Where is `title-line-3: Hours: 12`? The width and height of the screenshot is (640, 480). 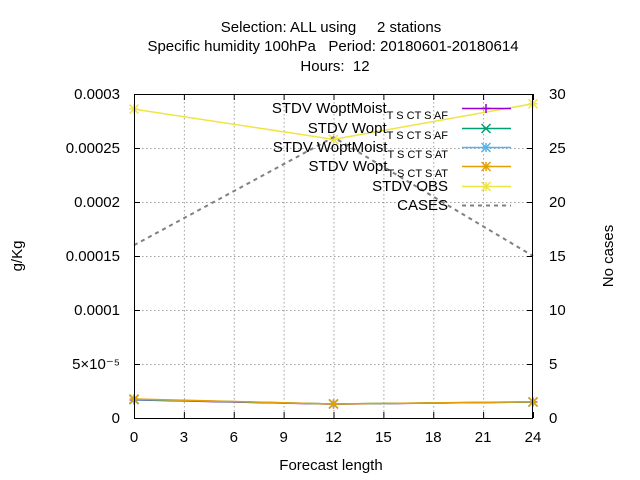 title-line-3: Hours: 12 is located at coordinates (334, 66).